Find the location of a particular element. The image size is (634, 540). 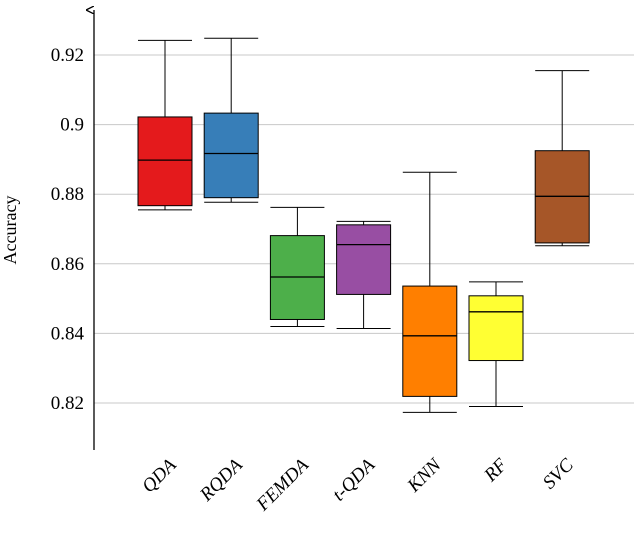

y-tick-labels: 0.82 0.84 0.86 0.88 0.9 0.92 is located at coordinates (68, 229).